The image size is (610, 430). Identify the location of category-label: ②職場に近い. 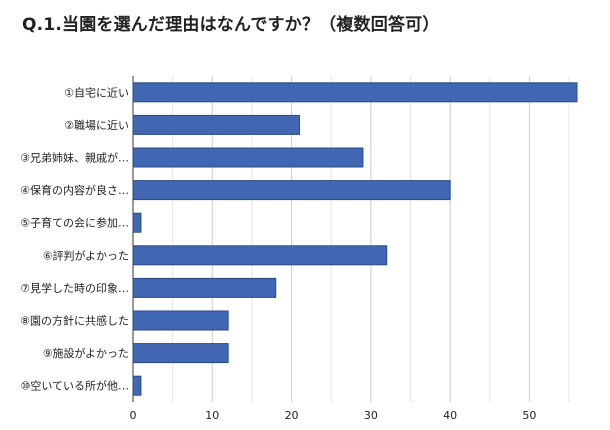
(96, 125).